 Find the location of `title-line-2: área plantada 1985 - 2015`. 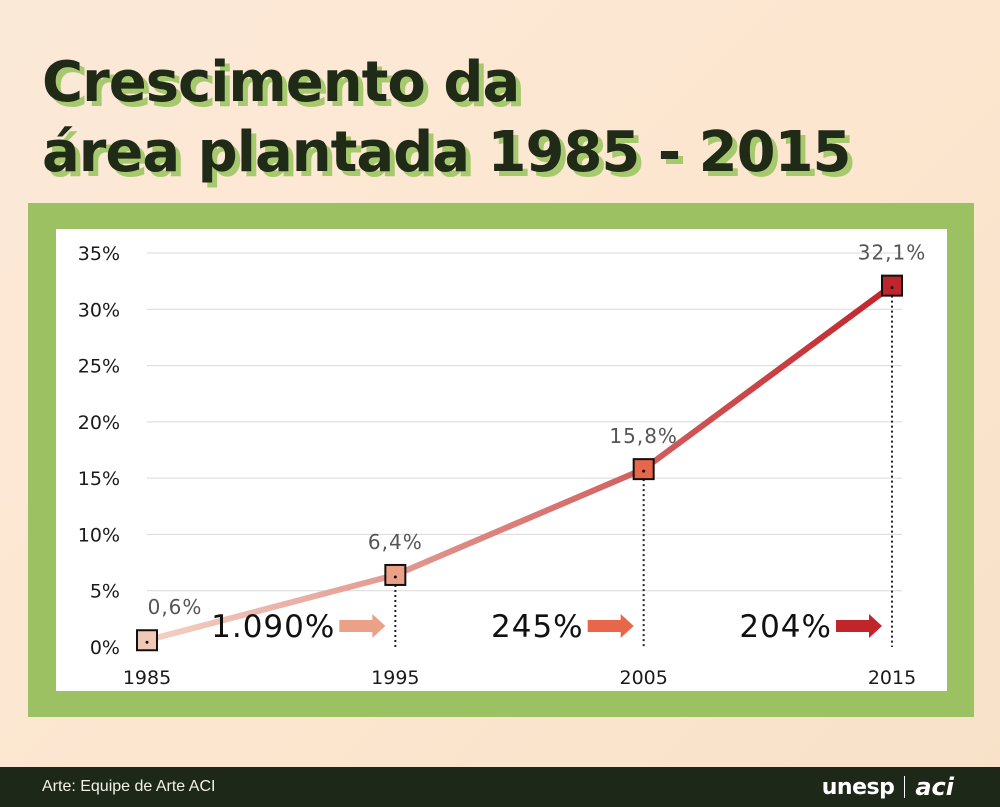

title-line-2: área plantada 1985 - 2015 is located at coordinates (446, 152).